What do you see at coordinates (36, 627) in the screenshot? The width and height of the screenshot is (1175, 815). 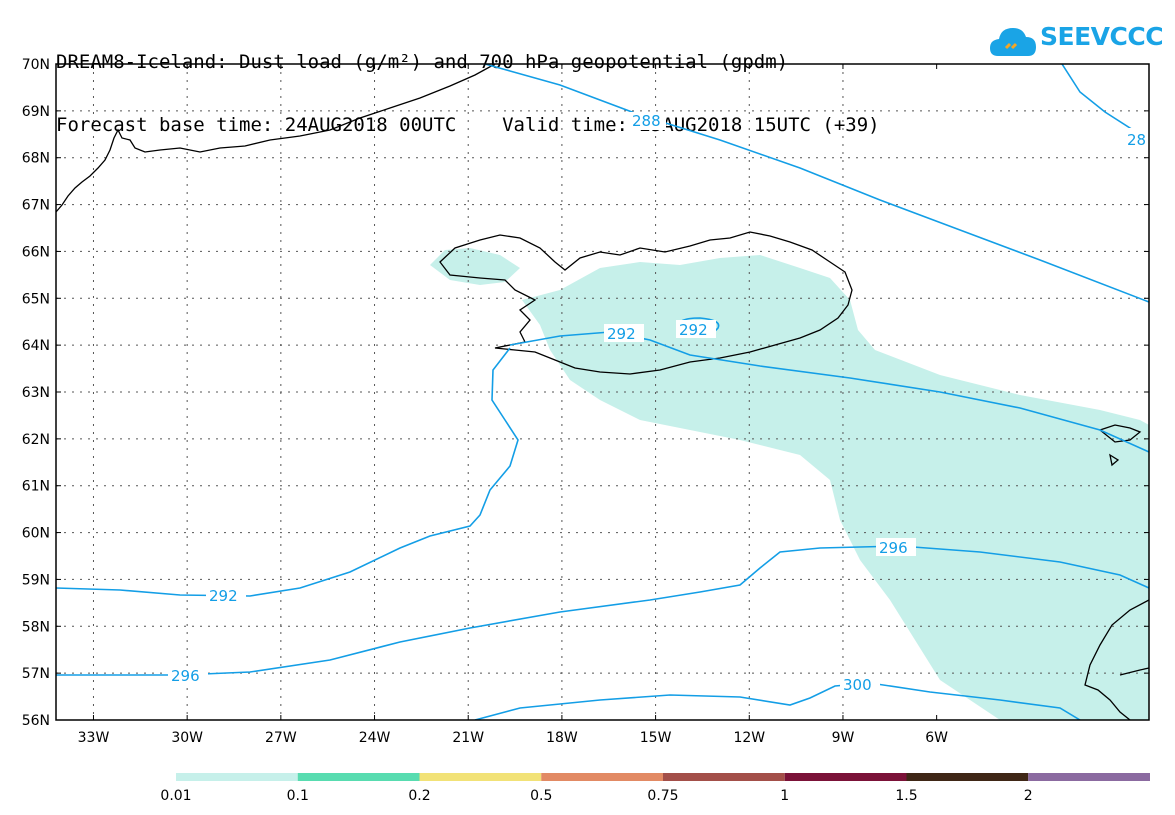 I see `lat-tick-label: 58N` at bounding box center [36, 627].